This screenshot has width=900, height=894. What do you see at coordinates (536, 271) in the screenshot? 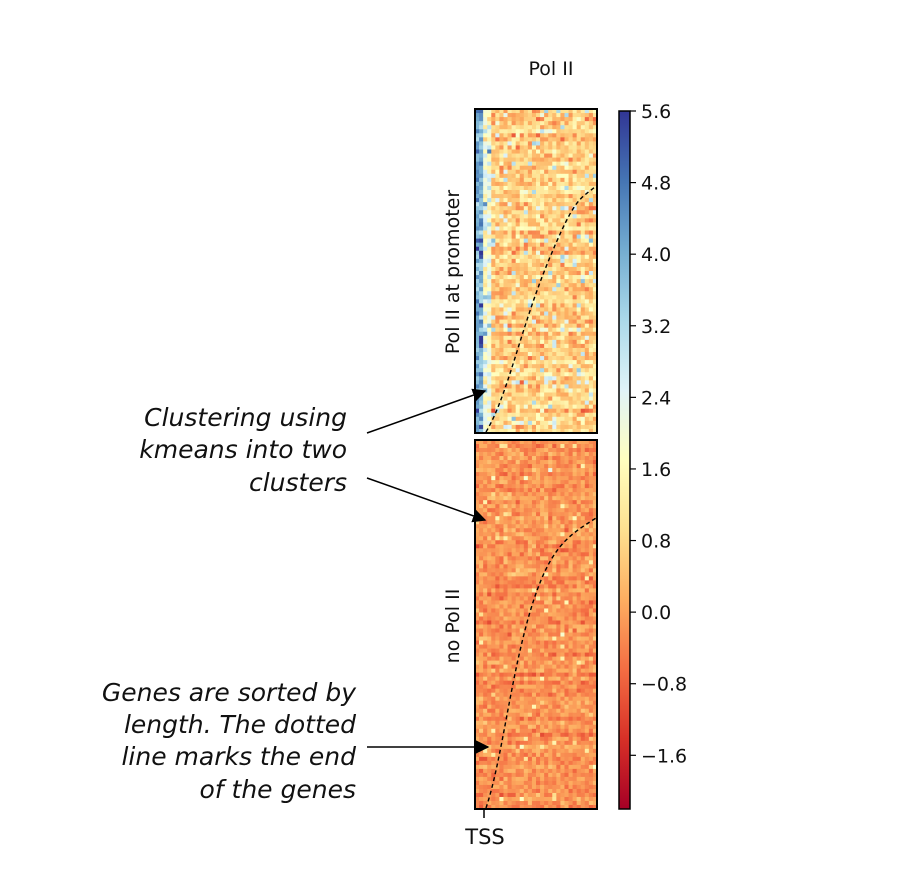
I see `heatmap-panel-pol2-at-promoter` at bounding box center [536, 271].